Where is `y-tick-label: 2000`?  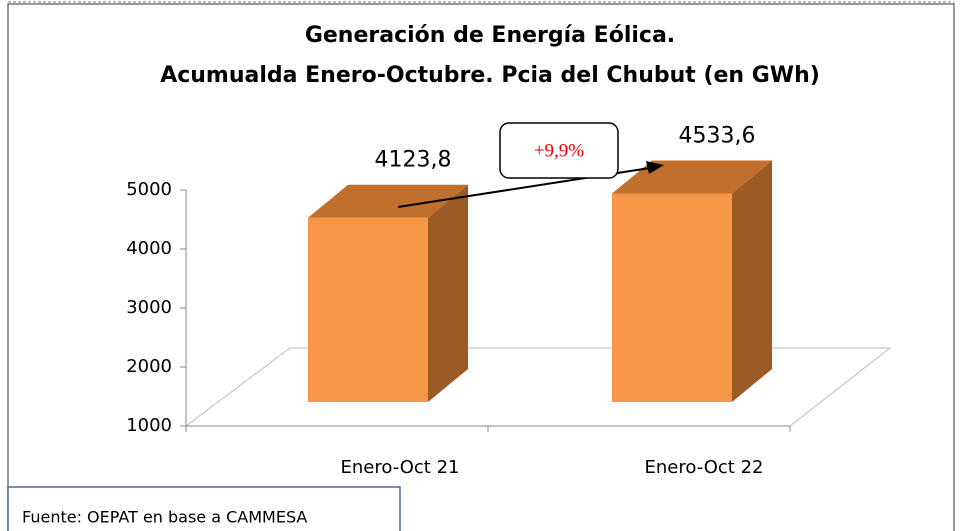 y-tick-label: 2000 is located at coordinates (149, 366).